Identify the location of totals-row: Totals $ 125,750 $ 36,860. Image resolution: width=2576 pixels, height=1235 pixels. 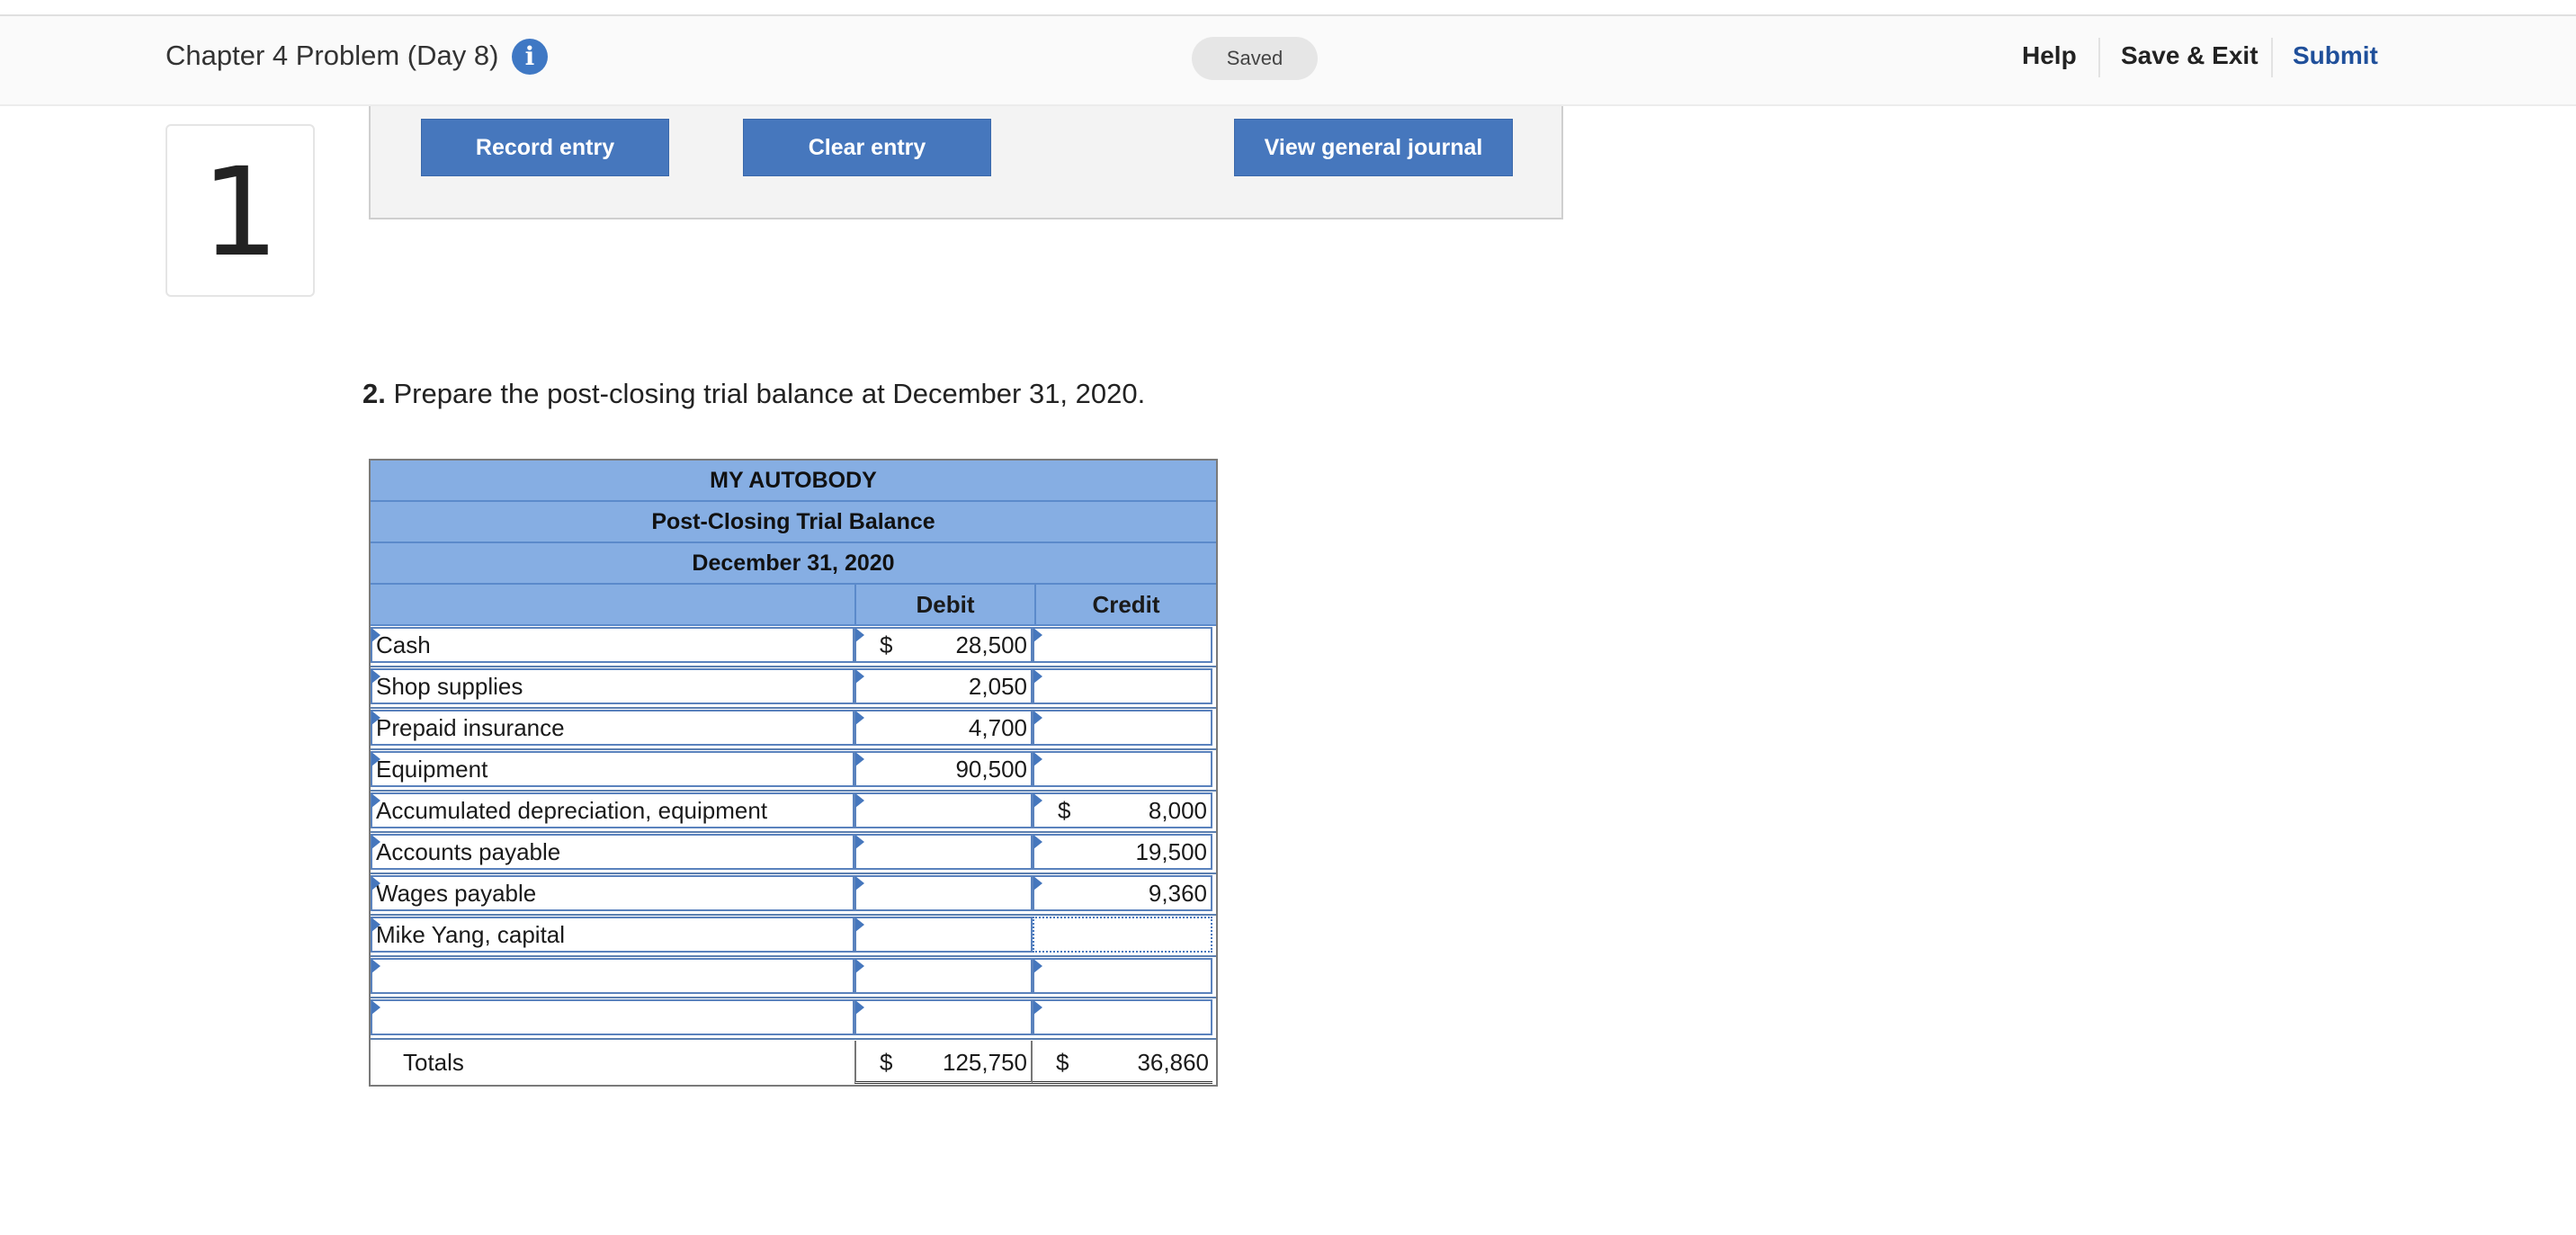
(793, 1062).